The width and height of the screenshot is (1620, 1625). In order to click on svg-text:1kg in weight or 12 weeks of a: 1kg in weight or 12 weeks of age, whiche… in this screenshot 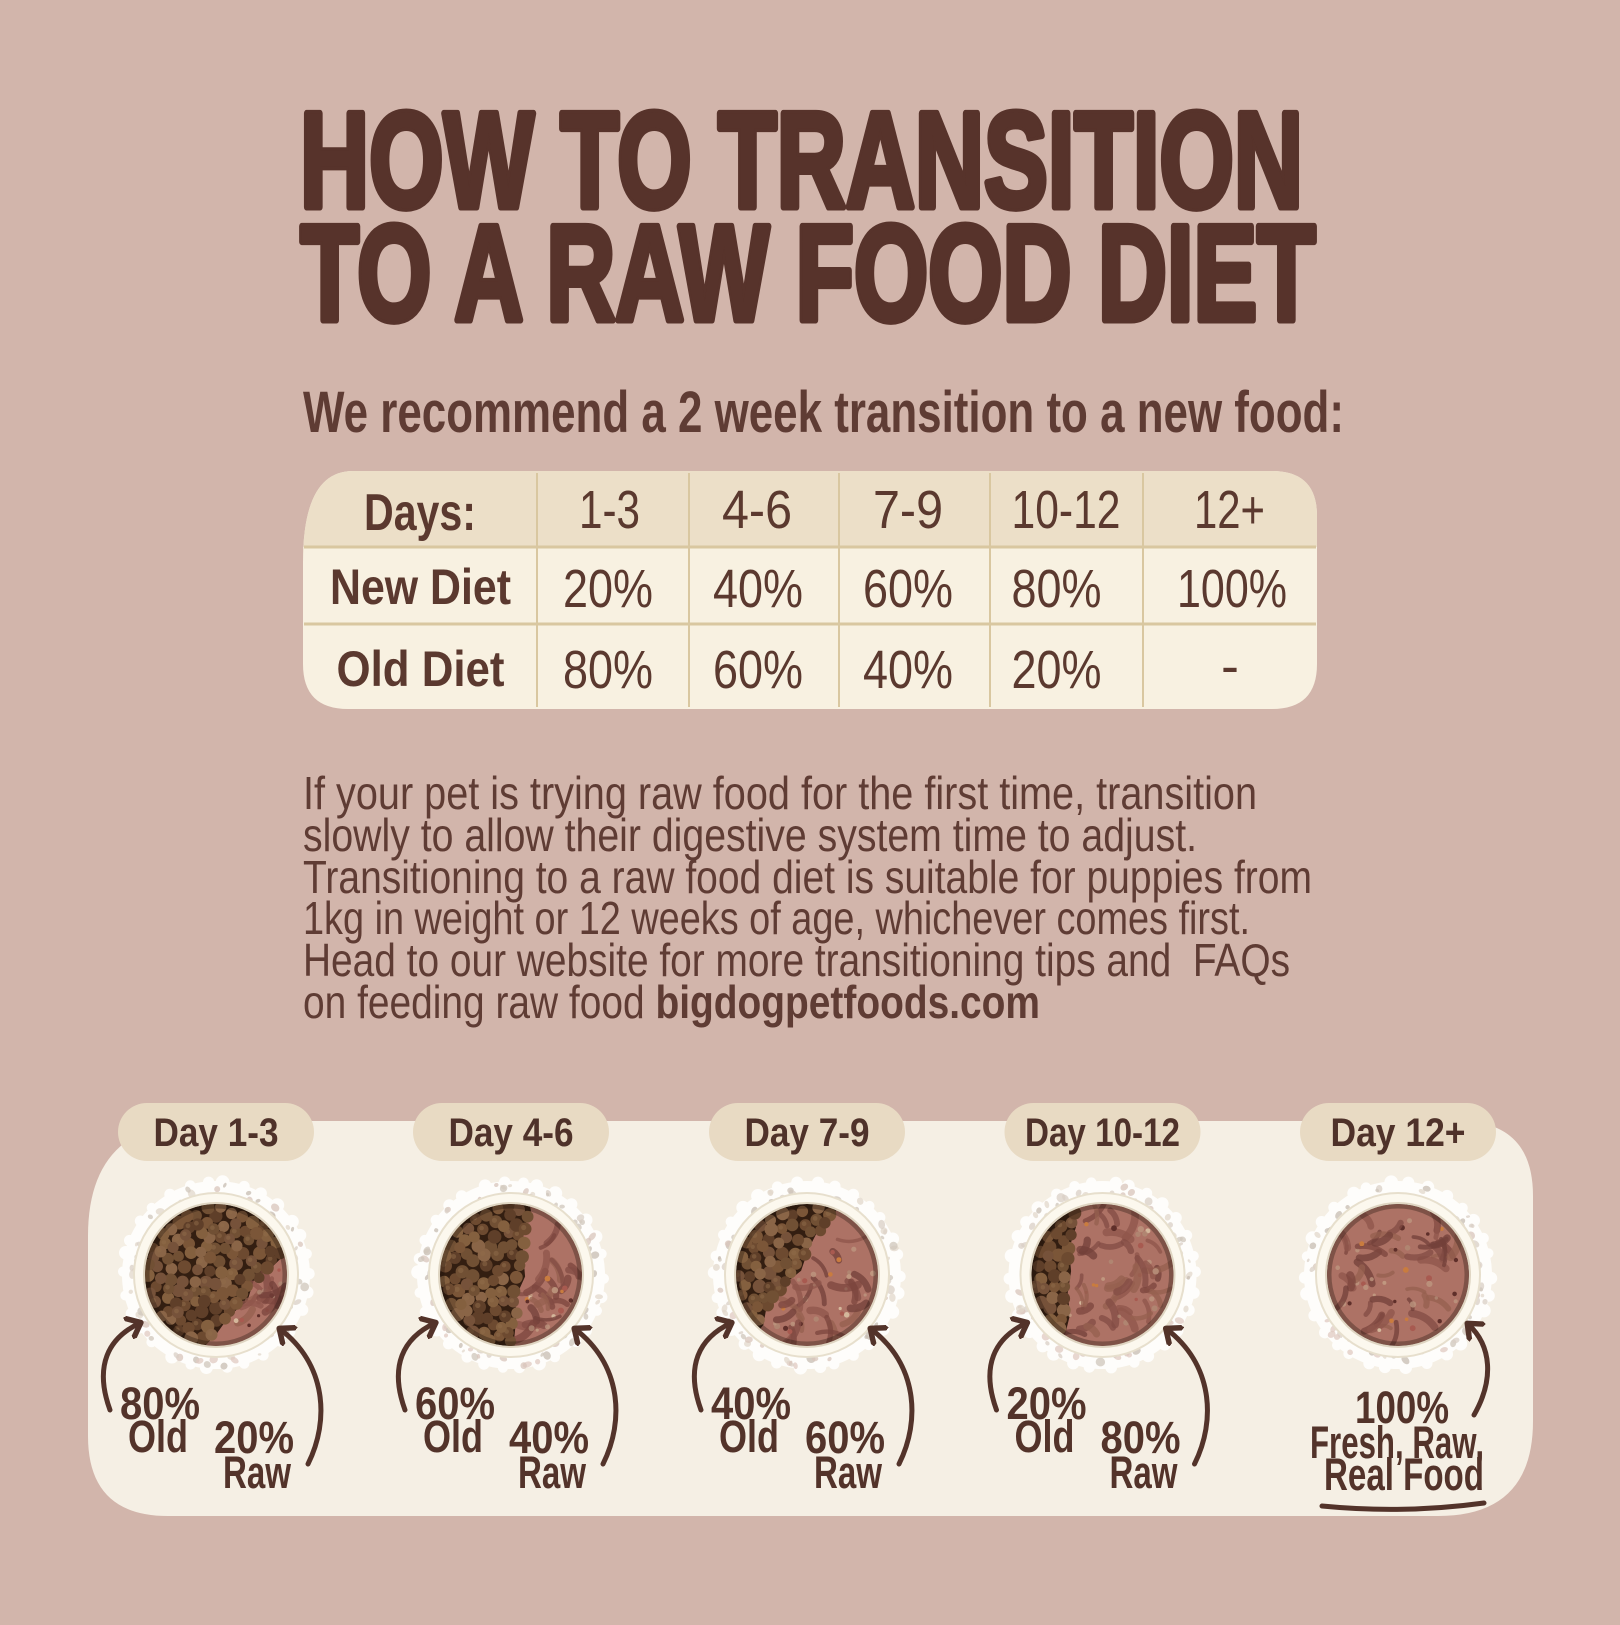, I will do `click(776, 918)`.